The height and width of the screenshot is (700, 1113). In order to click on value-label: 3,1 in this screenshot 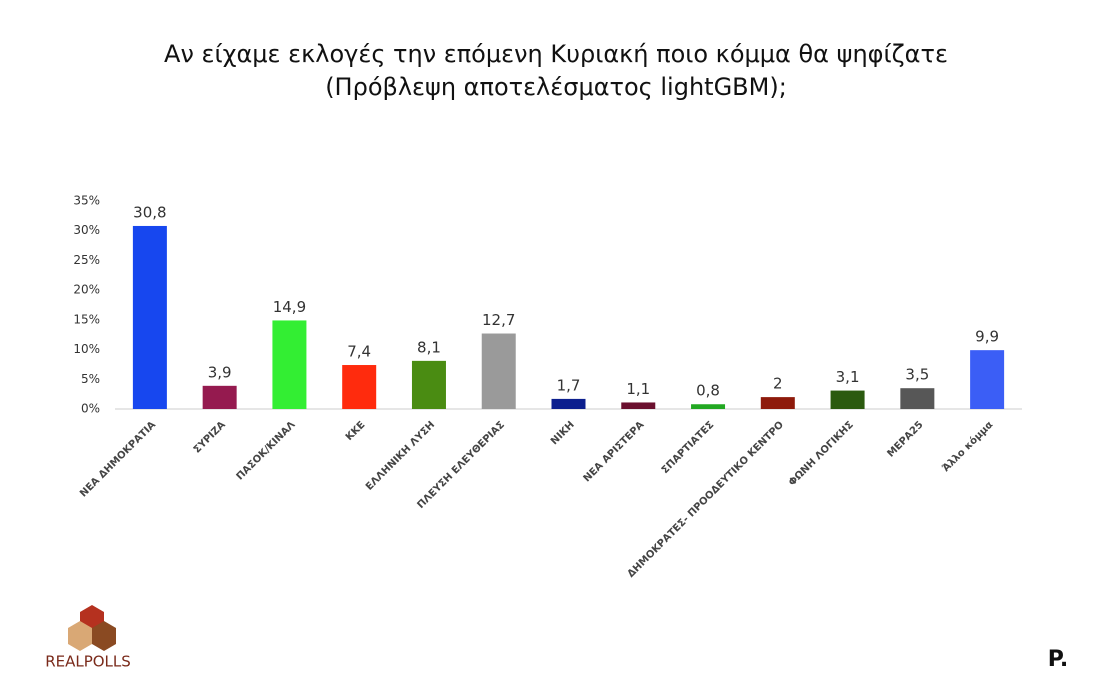, I will do `click(848, 377)`.